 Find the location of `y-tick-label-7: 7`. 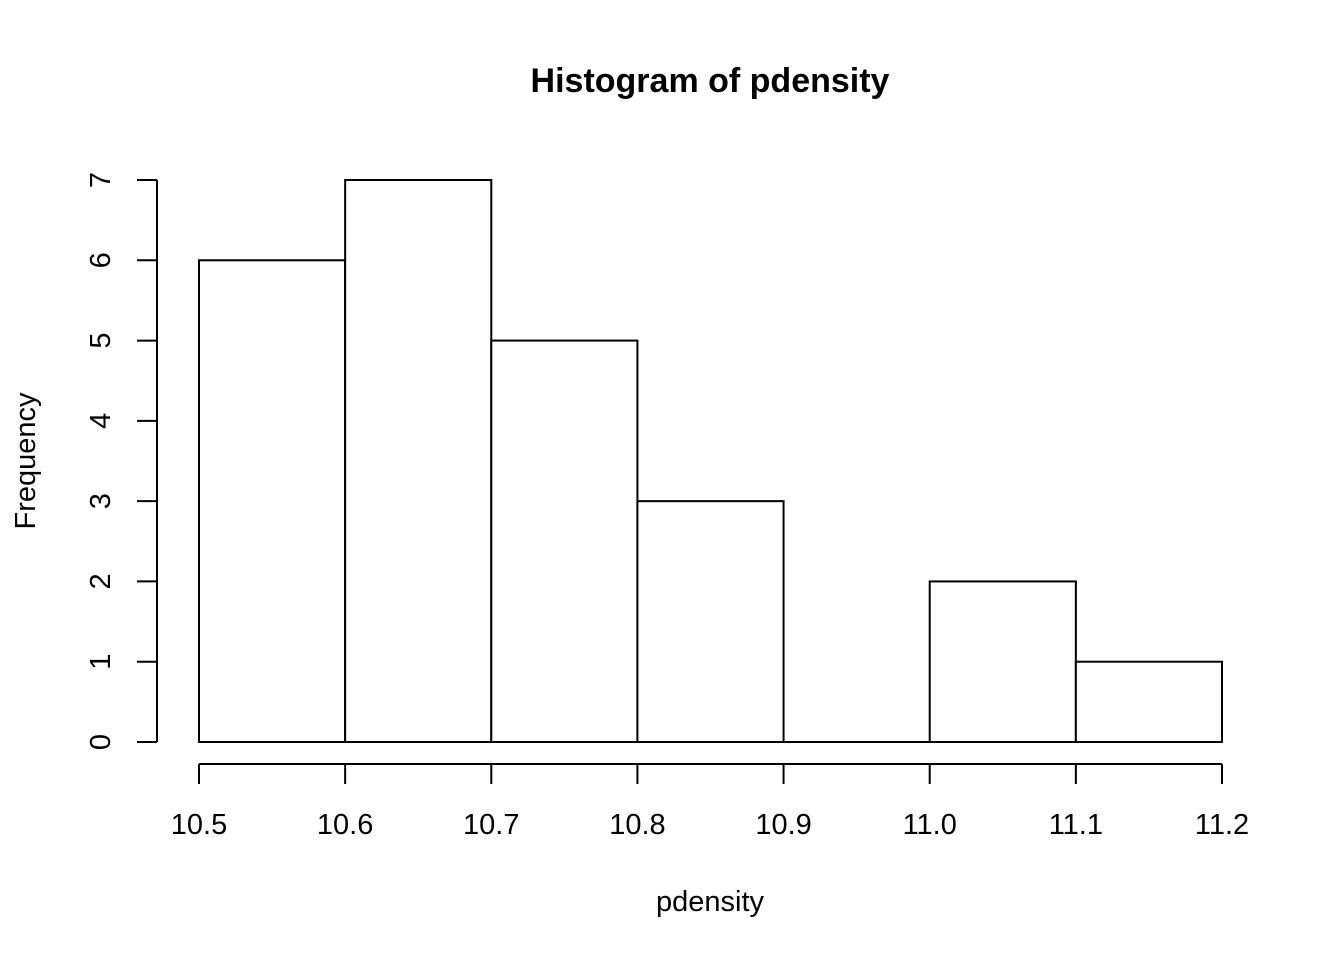

y-tick-label-7: 7 is located at coordinates (101, 180).